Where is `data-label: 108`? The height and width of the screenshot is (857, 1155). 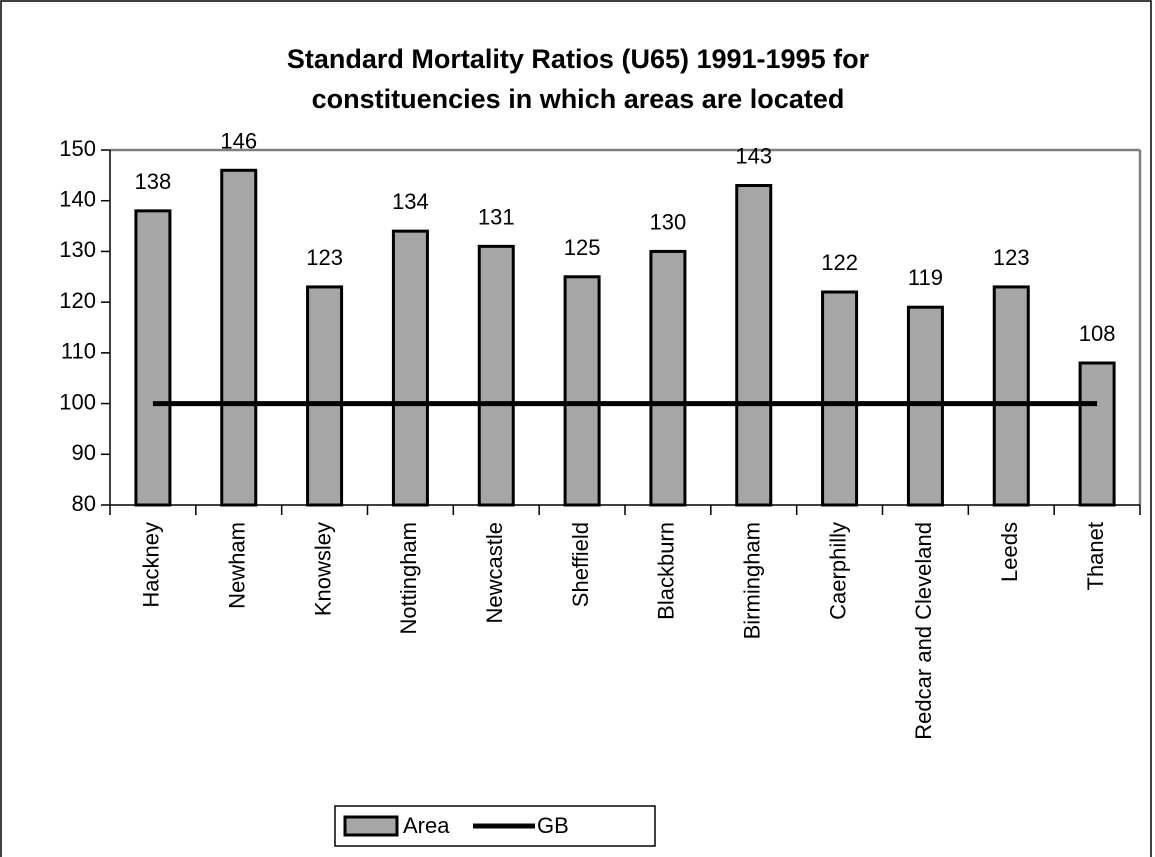
data-label: 108 is located at coordinates (1097, 333).